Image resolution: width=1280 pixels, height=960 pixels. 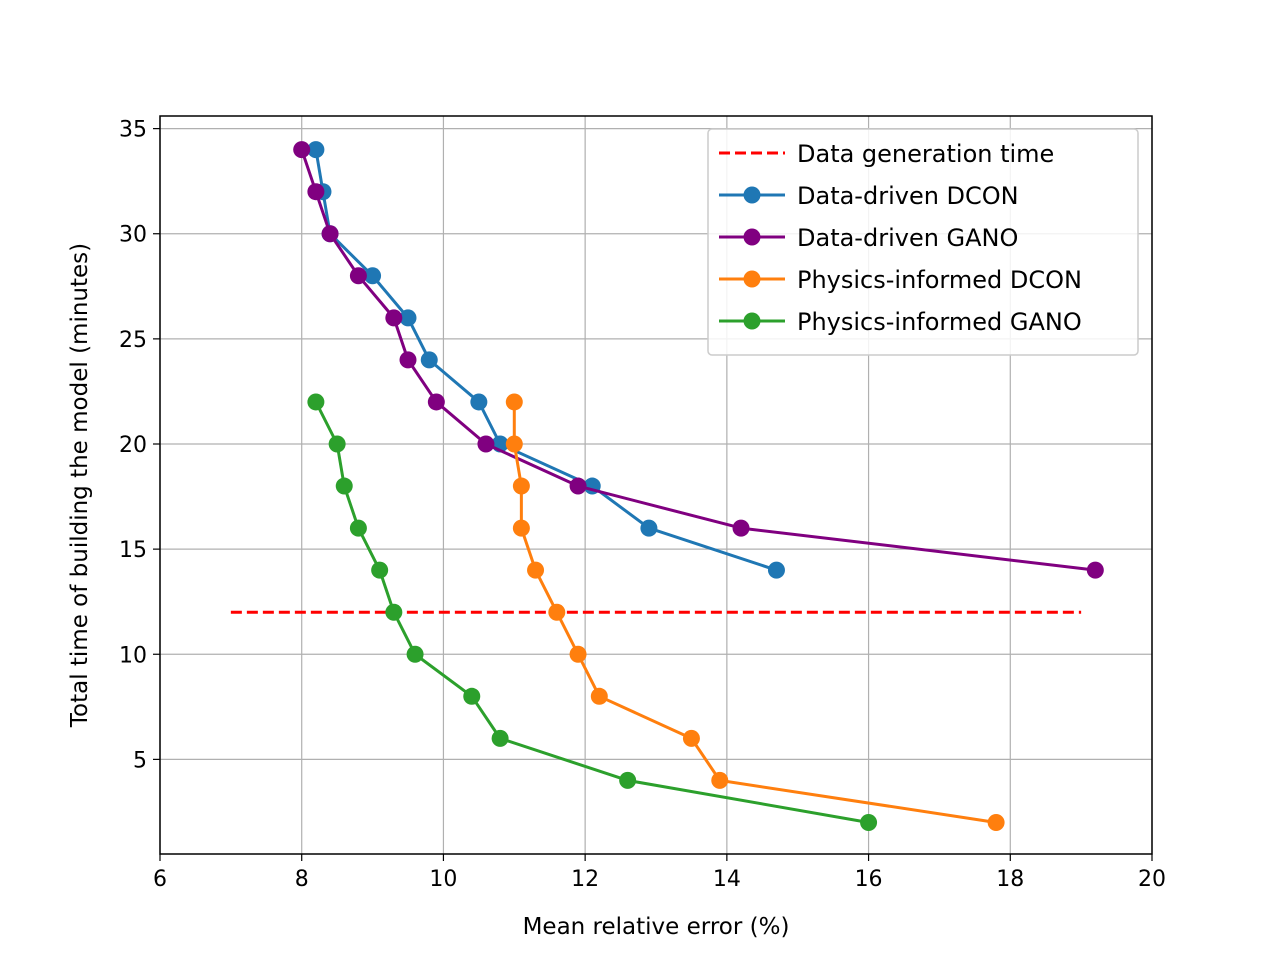 I want to click on y-tick-label: 10, so click(x=133, y=655).